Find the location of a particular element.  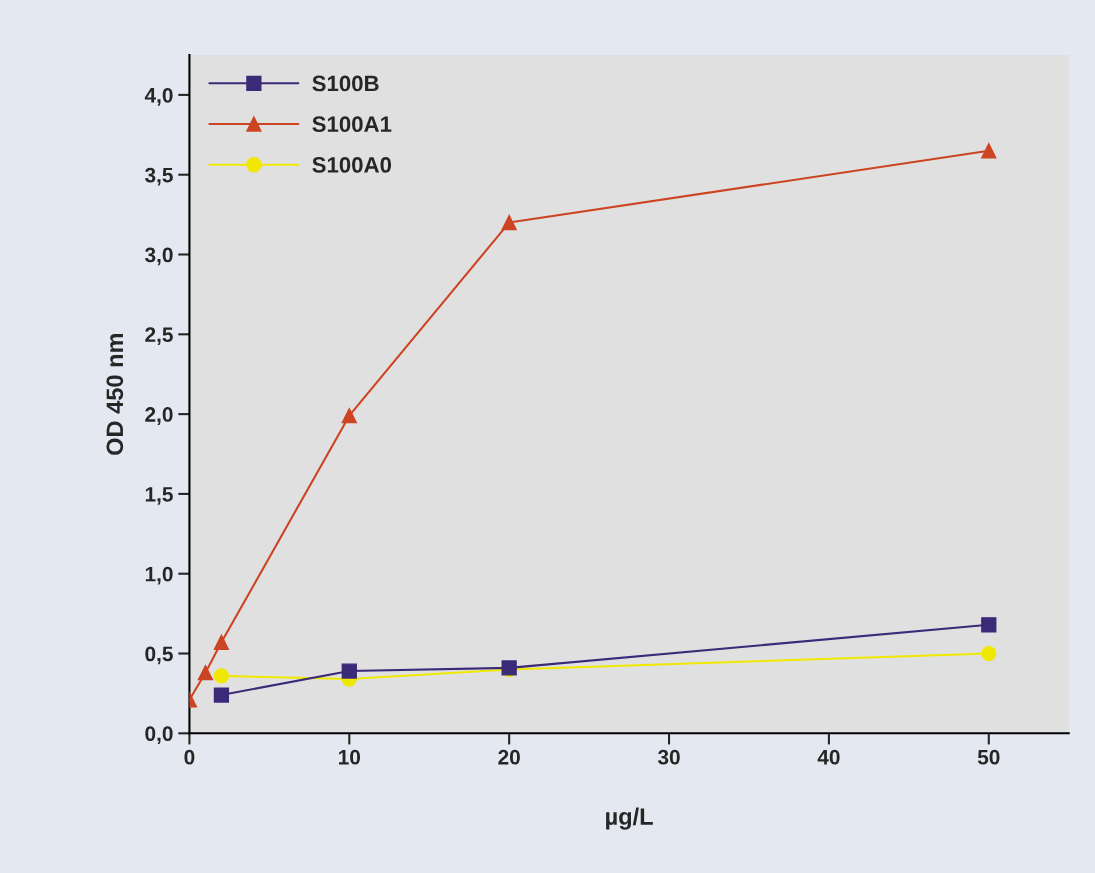

x-axis-title: µg/L is located at coordinates (629, 818).